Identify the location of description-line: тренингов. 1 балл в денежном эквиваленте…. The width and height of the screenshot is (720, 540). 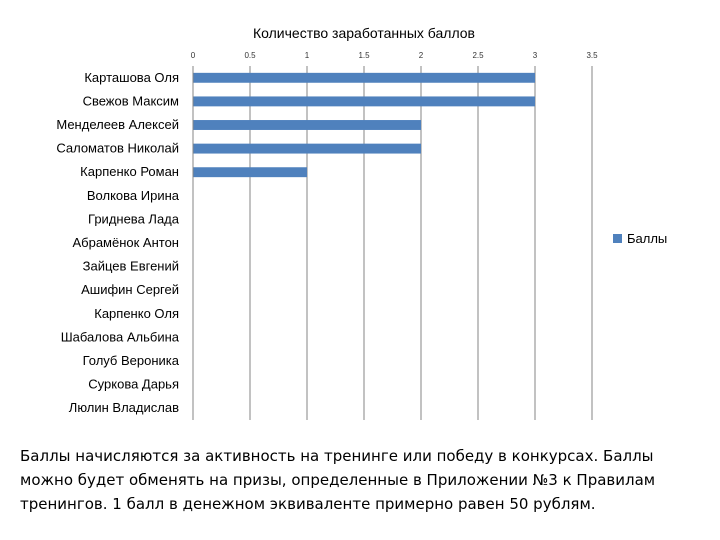
(308, 504).